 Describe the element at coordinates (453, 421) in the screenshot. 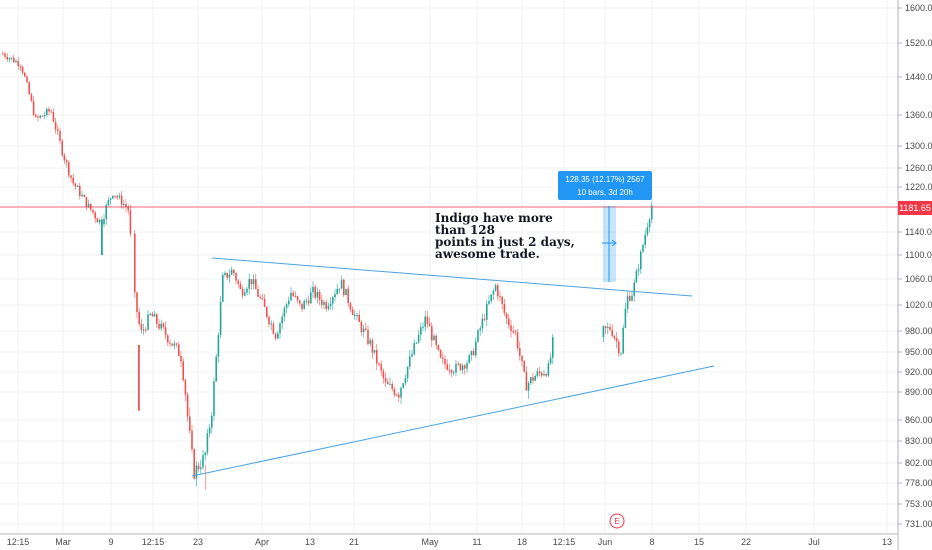

I see `lower-trendline` at that location.